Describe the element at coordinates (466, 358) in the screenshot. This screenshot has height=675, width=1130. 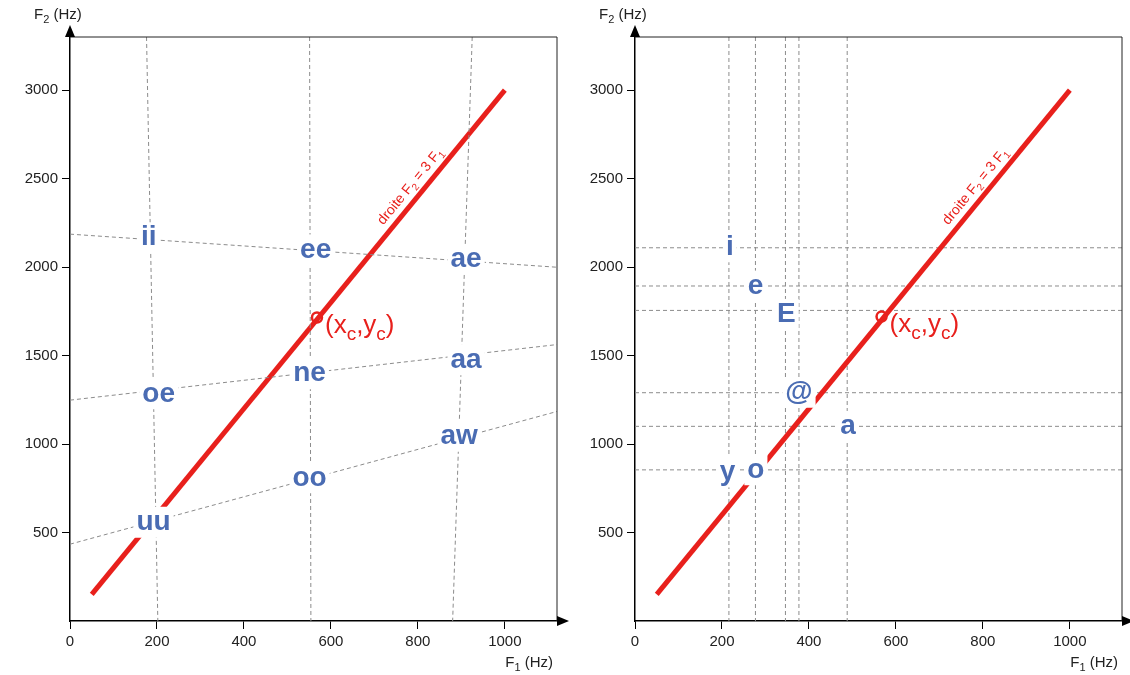
I see `annotation: aa` at that location.